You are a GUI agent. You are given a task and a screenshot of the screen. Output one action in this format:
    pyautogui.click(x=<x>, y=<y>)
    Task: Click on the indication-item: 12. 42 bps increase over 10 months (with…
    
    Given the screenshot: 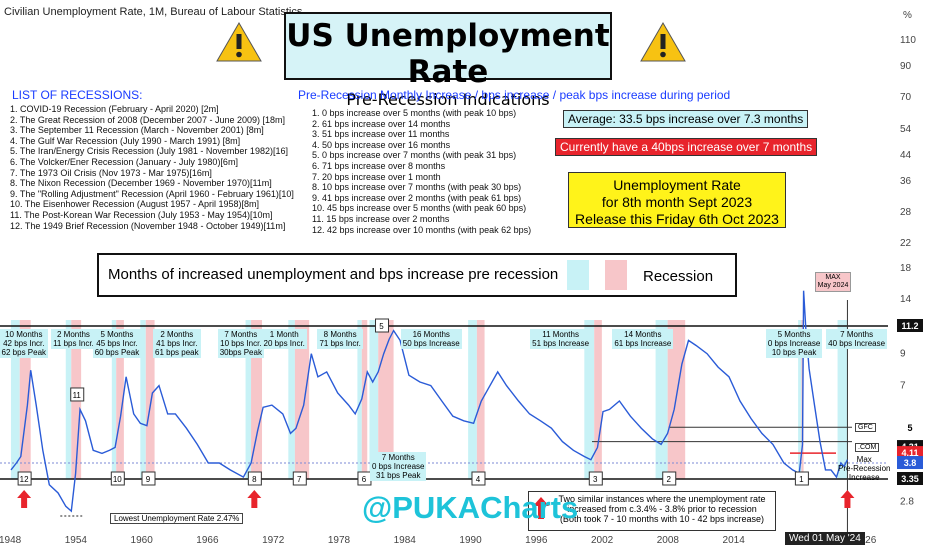 What is the action you would take?
    pyautogui.click(x=422, y=229)
    